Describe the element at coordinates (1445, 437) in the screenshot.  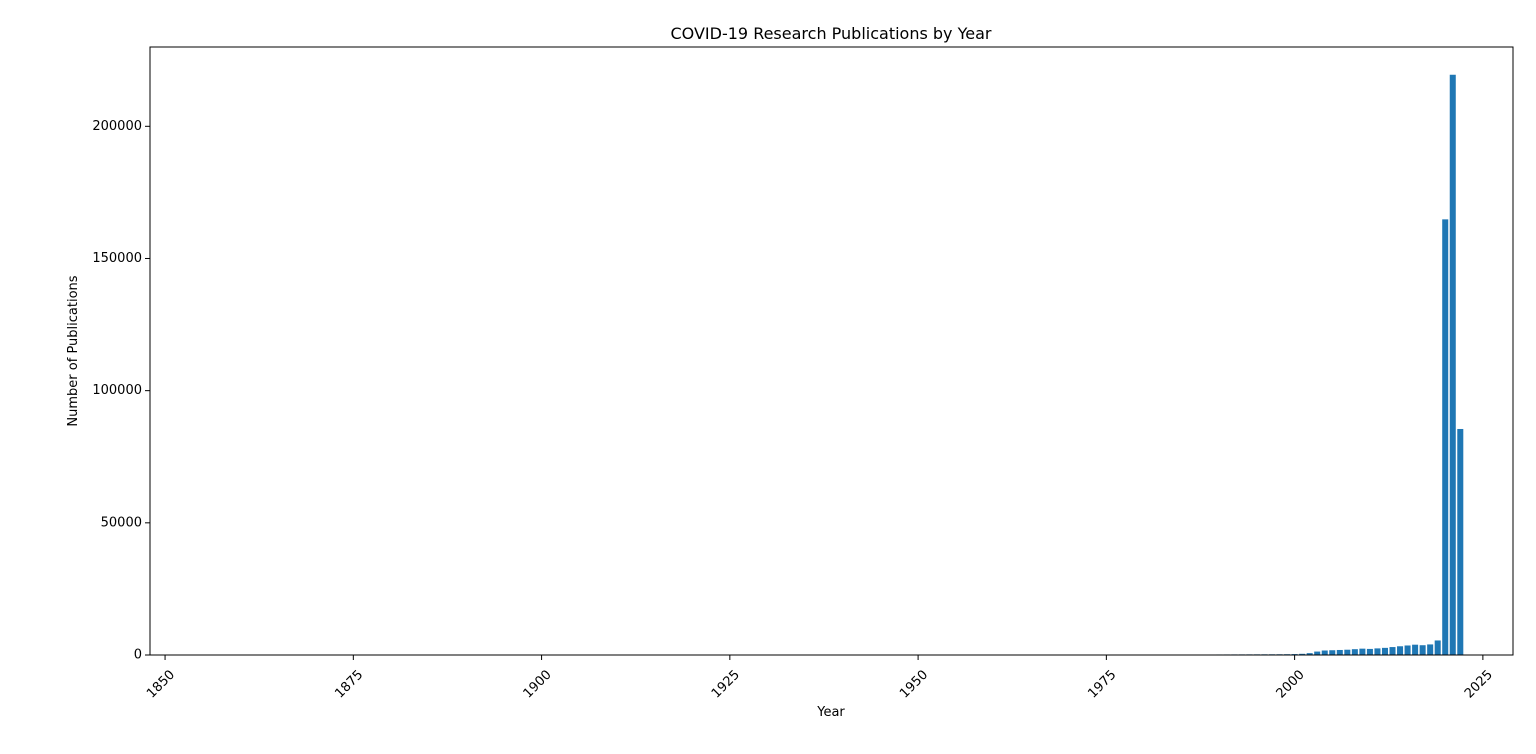
I see `bar-2020` at that location.